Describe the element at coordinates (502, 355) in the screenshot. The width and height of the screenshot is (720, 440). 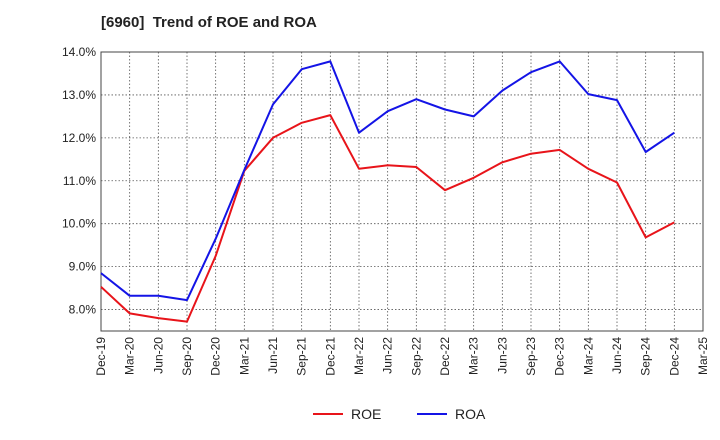
I see `x-tick-label: Jun-23` at that location.